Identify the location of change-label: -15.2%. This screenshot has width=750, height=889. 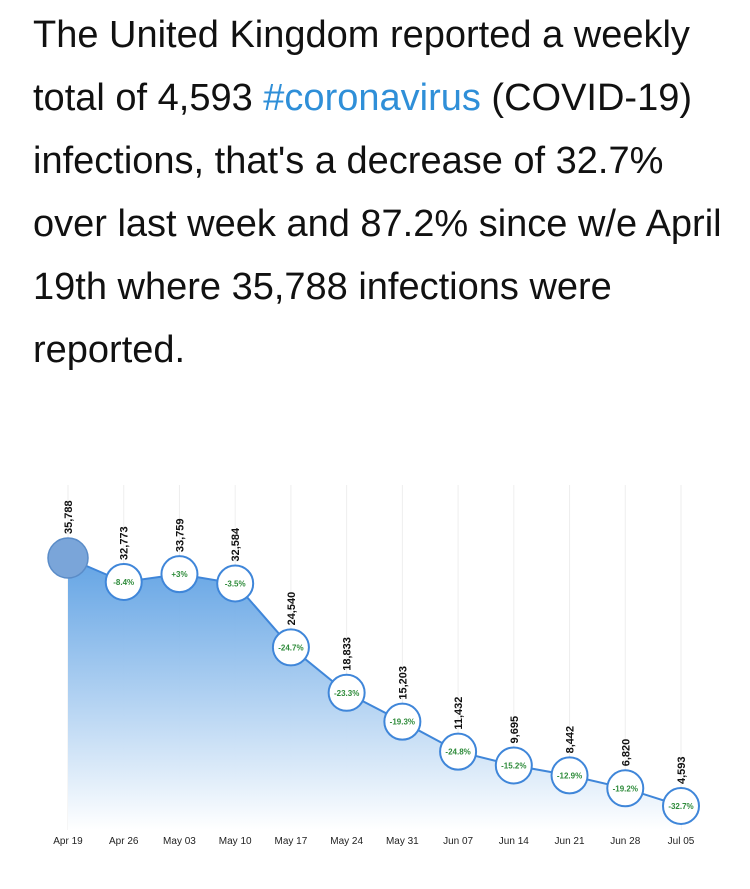
(513, 765).